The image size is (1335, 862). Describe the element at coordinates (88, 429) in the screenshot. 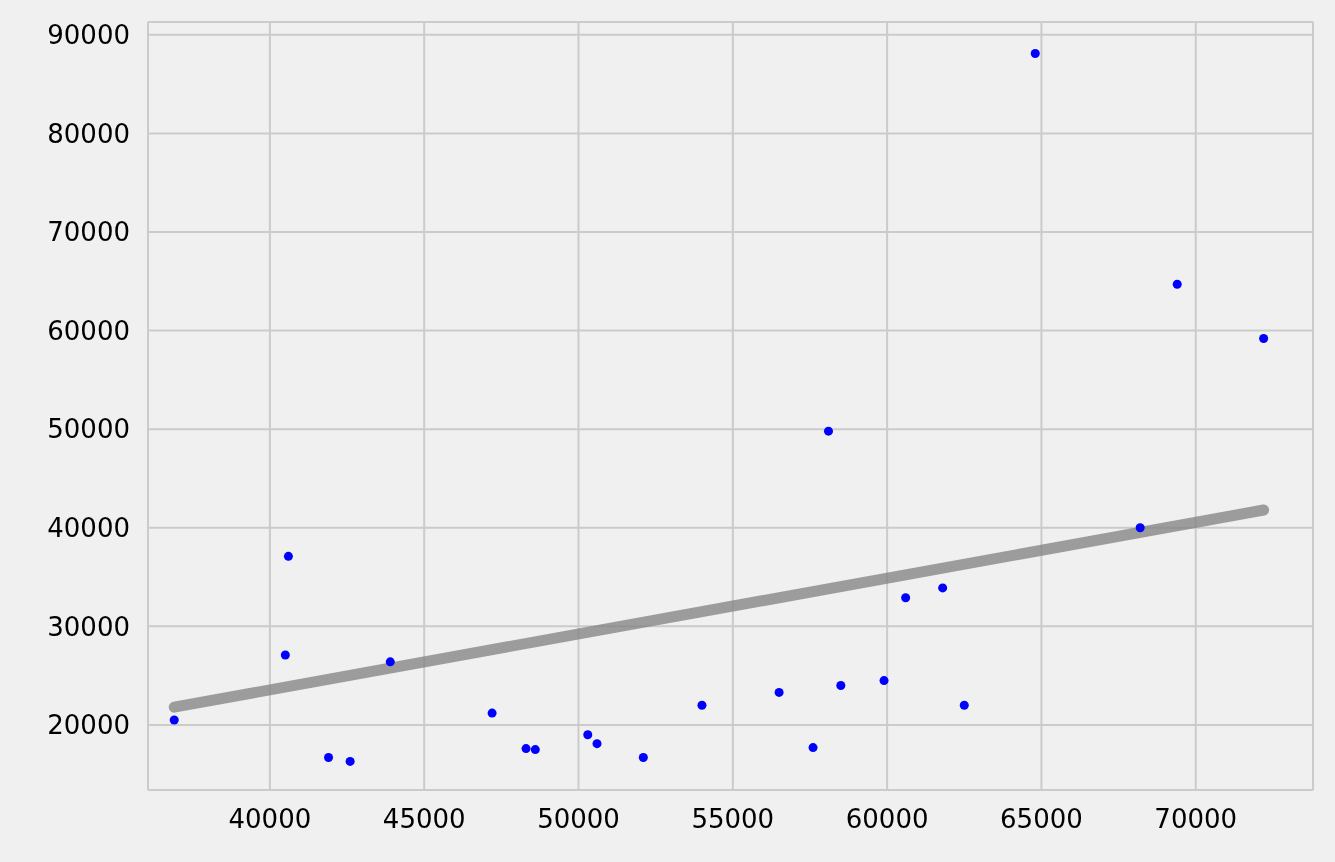

I see `y-tick-label: 50000` at that location.